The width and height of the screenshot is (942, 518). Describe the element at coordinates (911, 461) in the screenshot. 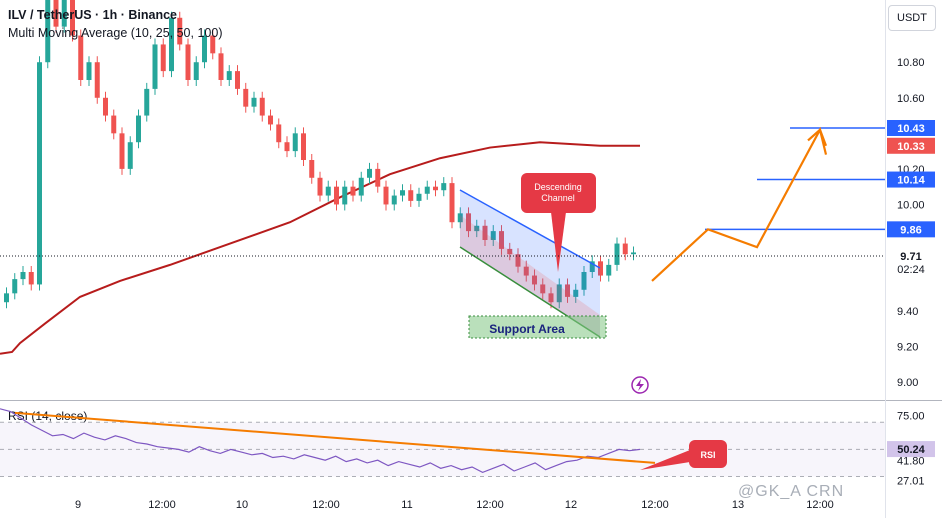

I see `rsi-tick-label: 41.80` at that location.